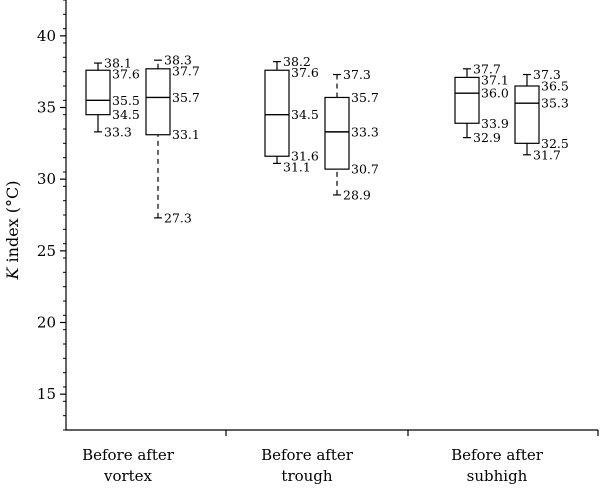  What do you see at coordinates (46, 179) in the screenshot?
I see `y-tick-label: 30` at bounding box center [46, 179].